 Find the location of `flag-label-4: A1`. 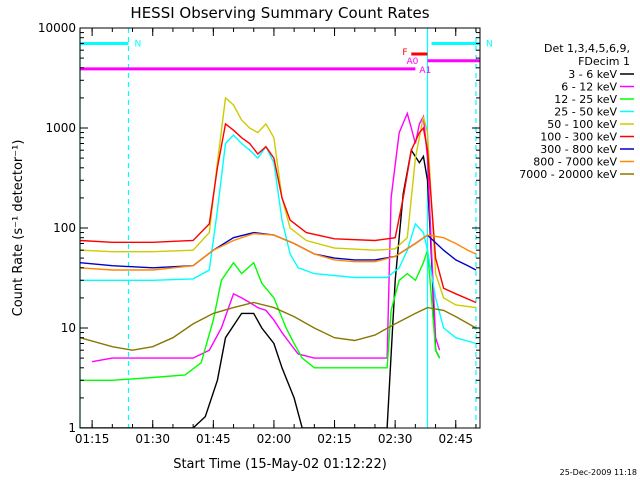

flag-label-4: A1 is located at coordinates (425, 71).